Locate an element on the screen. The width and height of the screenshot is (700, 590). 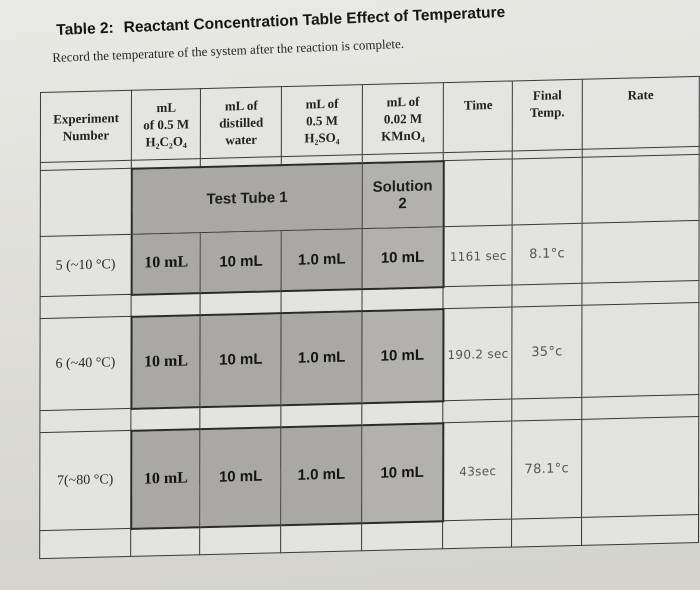
header-line: Time is located at coordinates (478, 104).